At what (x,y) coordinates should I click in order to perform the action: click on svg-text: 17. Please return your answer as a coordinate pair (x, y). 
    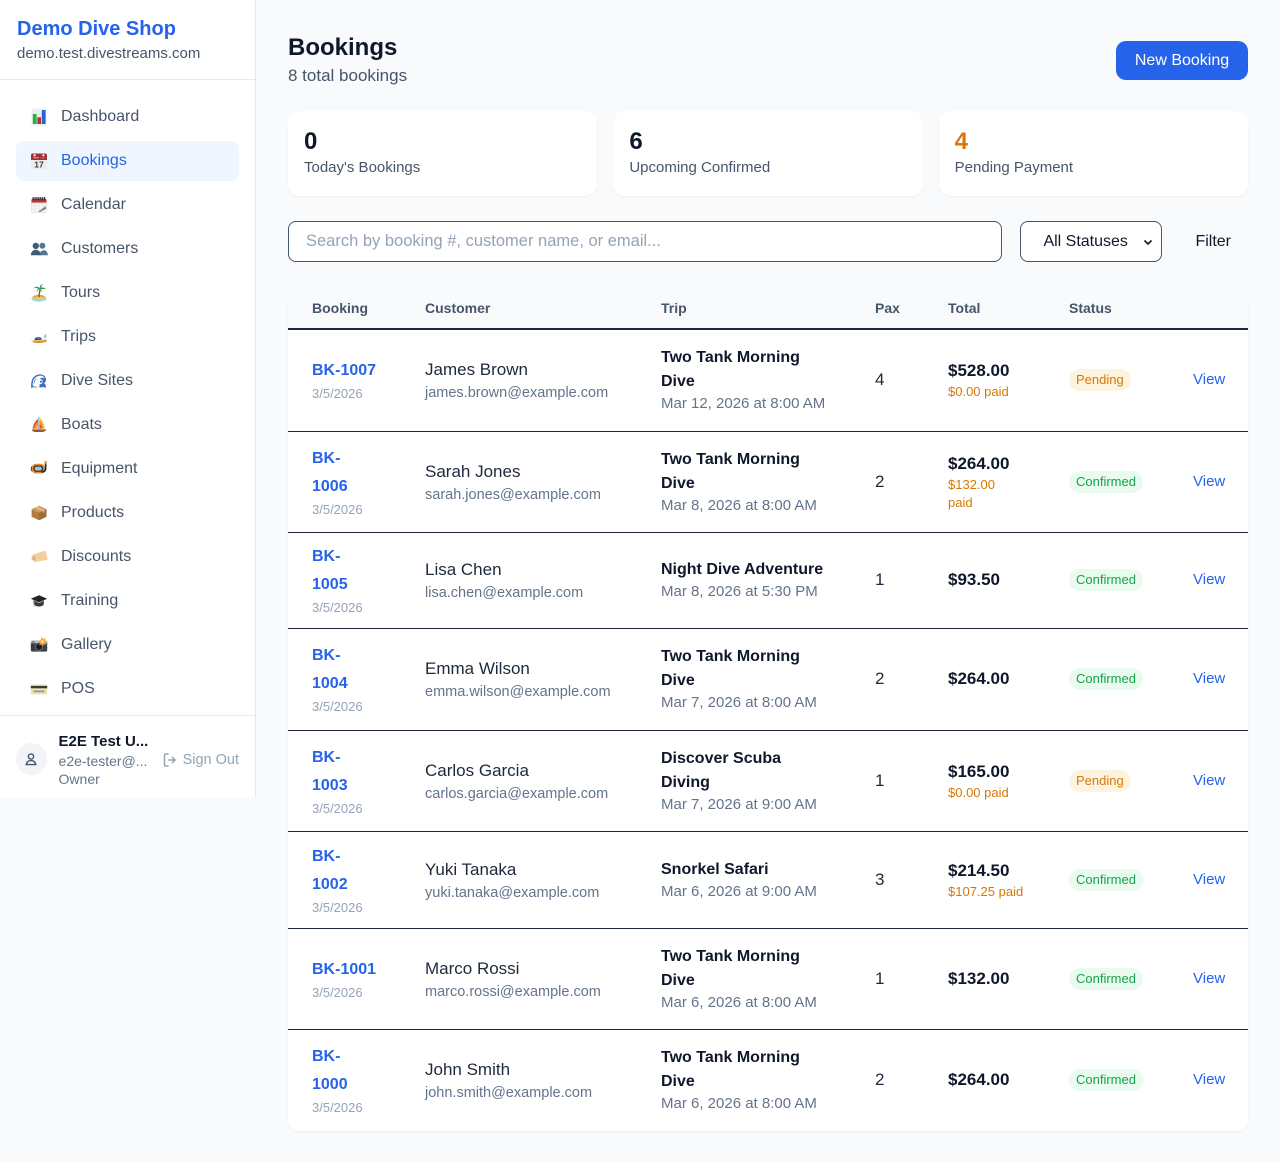
    Looking at the image, I should click on (39, 165).